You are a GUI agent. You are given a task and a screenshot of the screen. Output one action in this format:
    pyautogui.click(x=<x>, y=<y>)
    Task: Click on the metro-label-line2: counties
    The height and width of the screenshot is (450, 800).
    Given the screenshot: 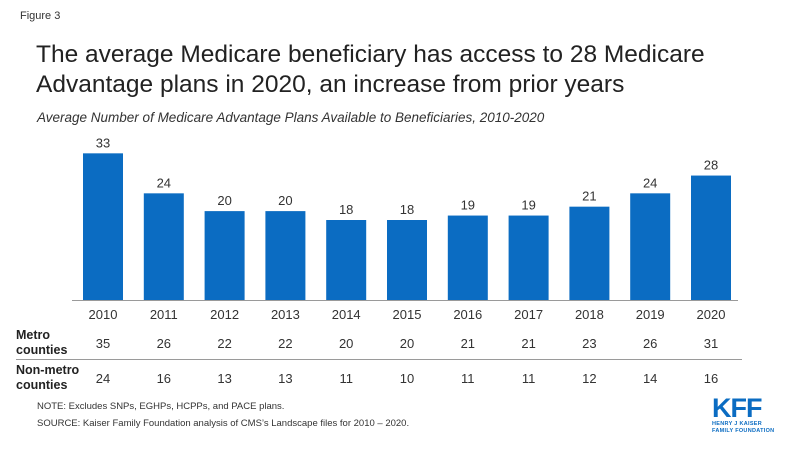 What is the action you would take?
    pyautogui.click(x=42, y=350)
    